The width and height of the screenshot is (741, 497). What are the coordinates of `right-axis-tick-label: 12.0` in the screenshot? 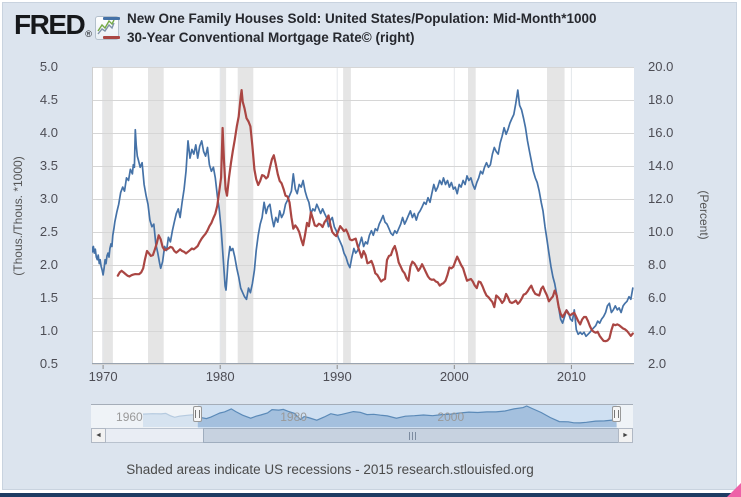 It's located at (661, 198).